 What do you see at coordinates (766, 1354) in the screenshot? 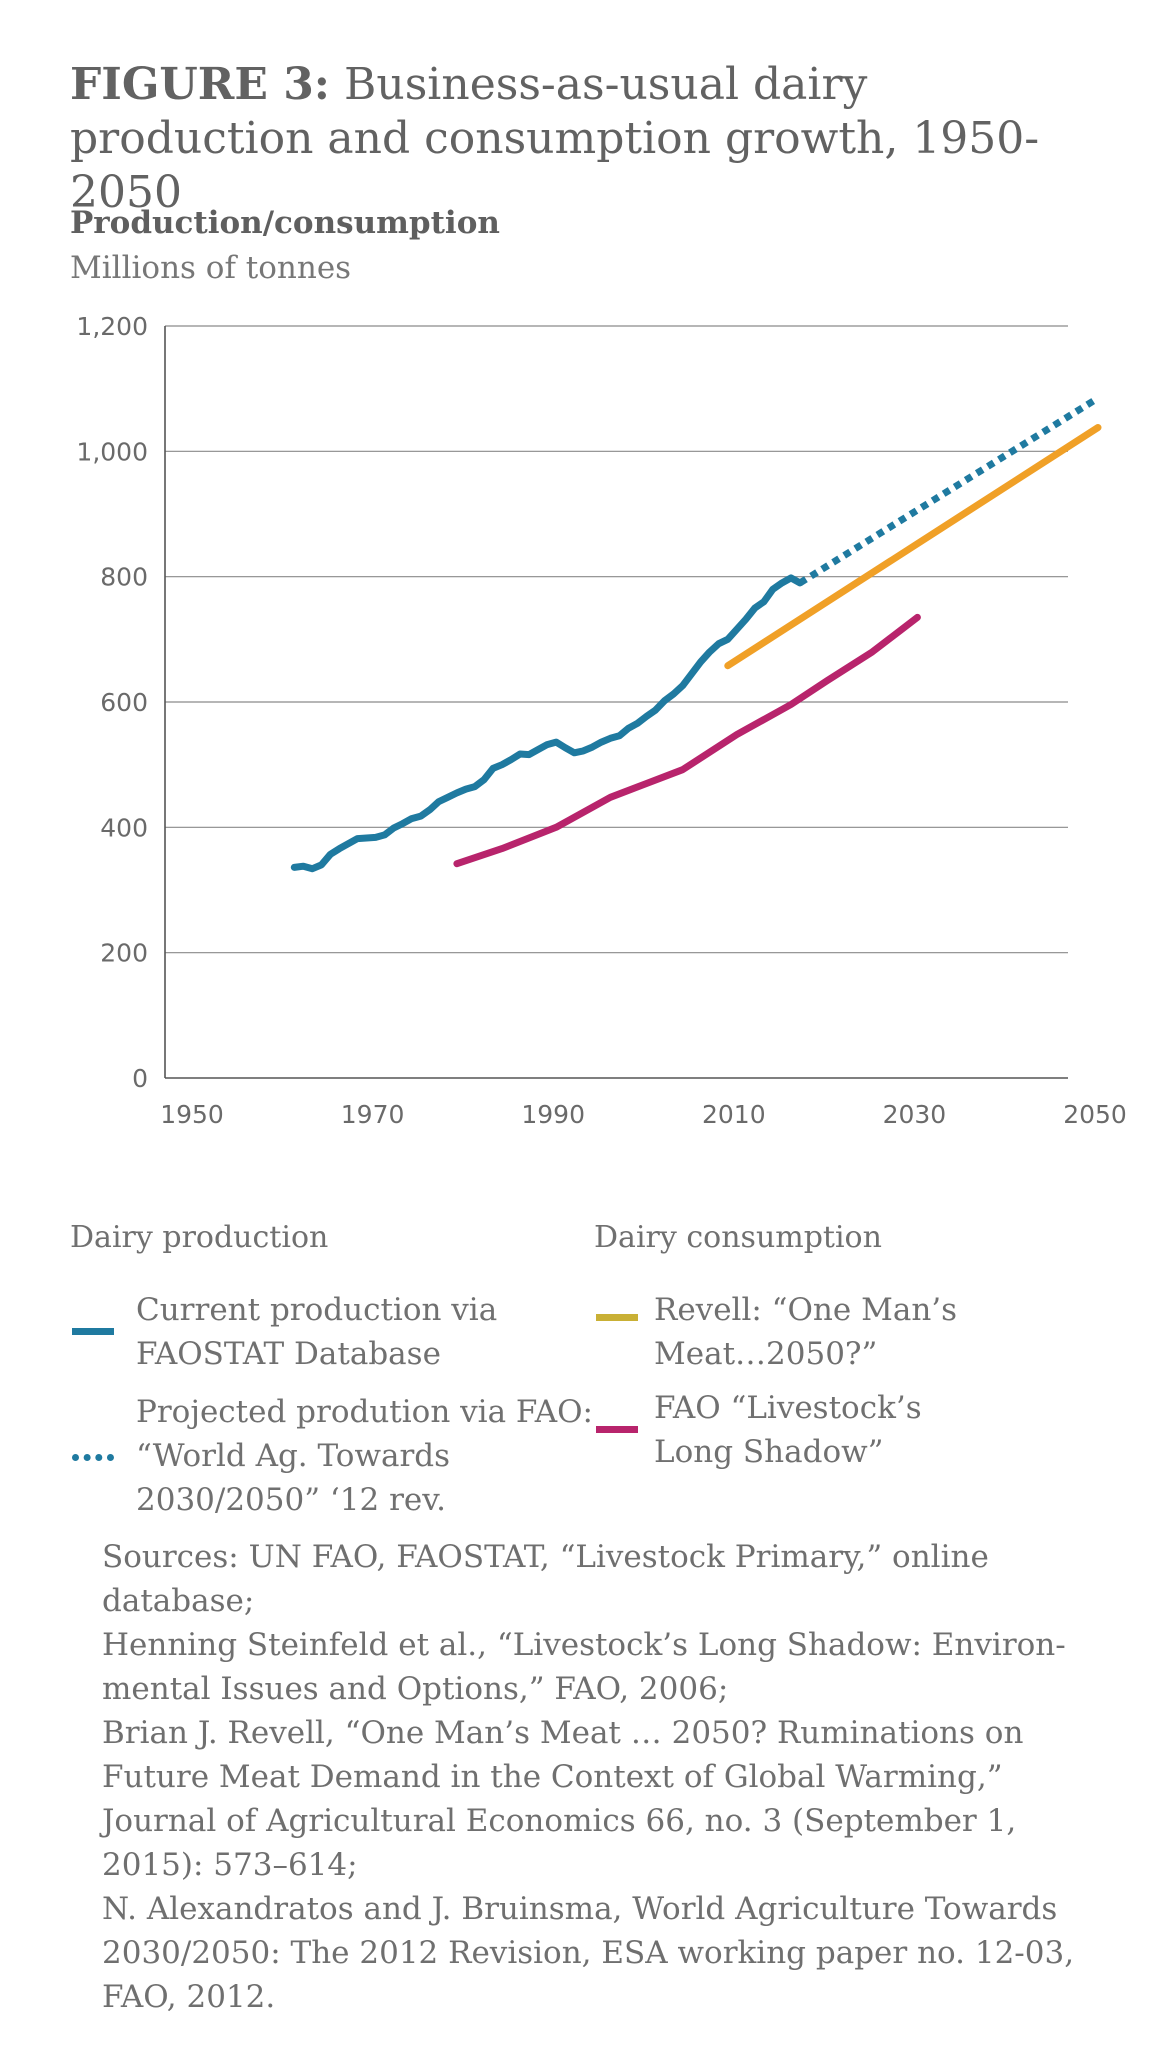
I see `legend-label-line: Meat…2050?”` at bounding box center [766, 1354].